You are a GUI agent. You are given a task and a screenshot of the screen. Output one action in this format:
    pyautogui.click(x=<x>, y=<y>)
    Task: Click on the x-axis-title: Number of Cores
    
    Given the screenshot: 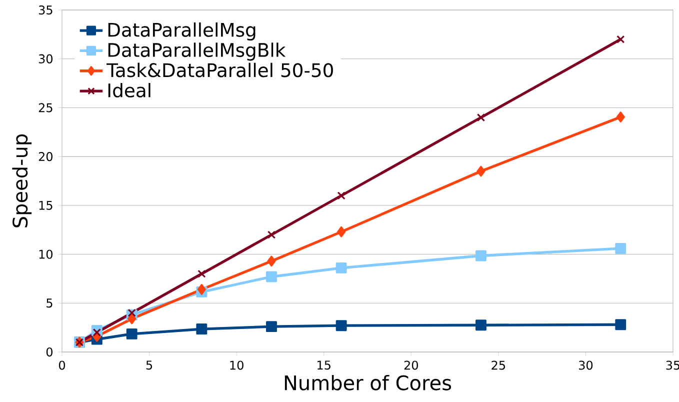 What is the action you would take?
    pyautogui.click(x=368, y=382)
    